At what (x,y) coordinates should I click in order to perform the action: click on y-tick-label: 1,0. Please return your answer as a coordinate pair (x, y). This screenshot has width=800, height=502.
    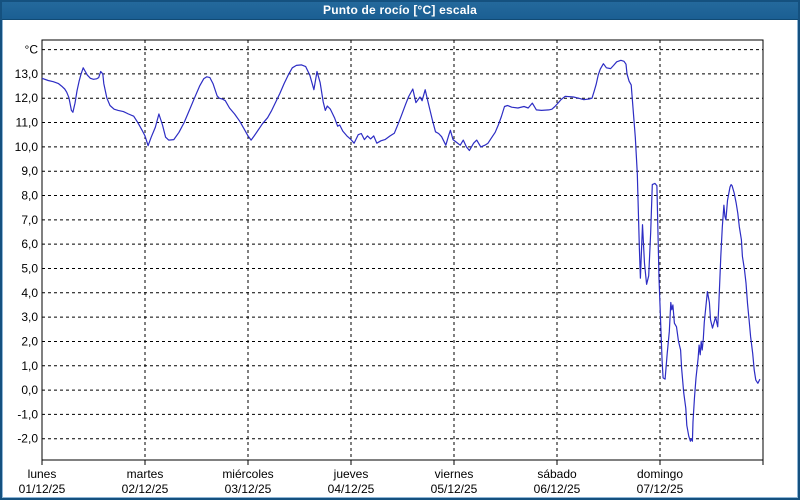
    Looking at the image, I should click on (29, 366).